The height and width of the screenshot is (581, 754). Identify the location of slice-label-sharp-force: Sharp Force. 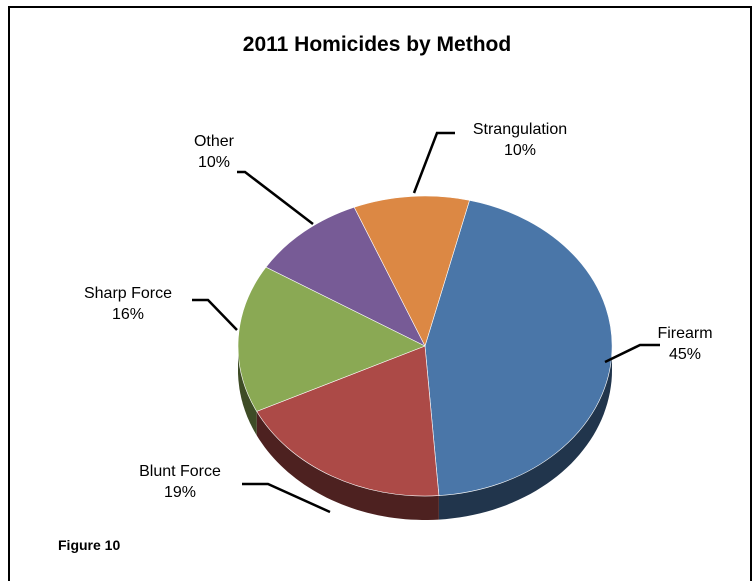
(128, 293).